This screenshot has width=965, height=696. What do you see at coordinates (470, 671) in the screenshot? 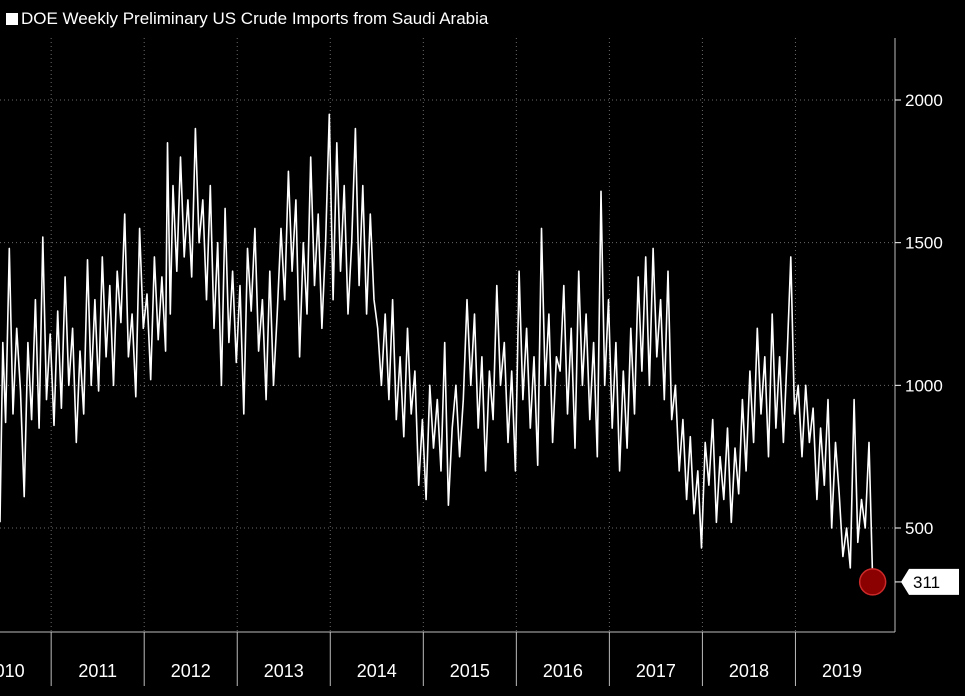
I see `x-tick-label-2015: 2015` at bounding box center [470, 671].